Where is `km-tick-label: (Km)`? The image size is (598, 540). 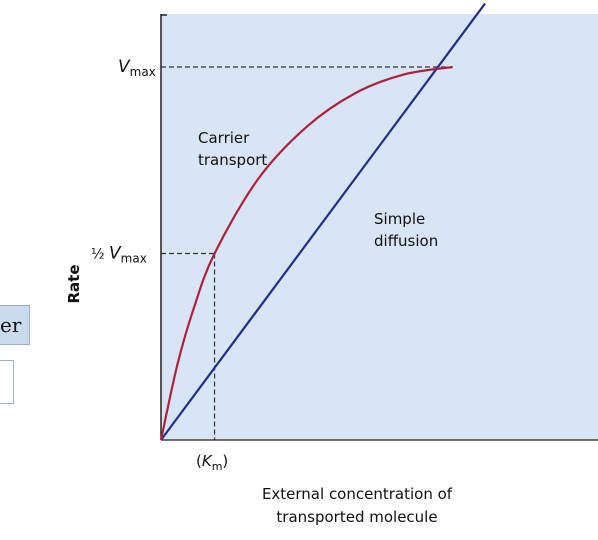
km-tick-label: (Km) is located at coordinates (212, 462).